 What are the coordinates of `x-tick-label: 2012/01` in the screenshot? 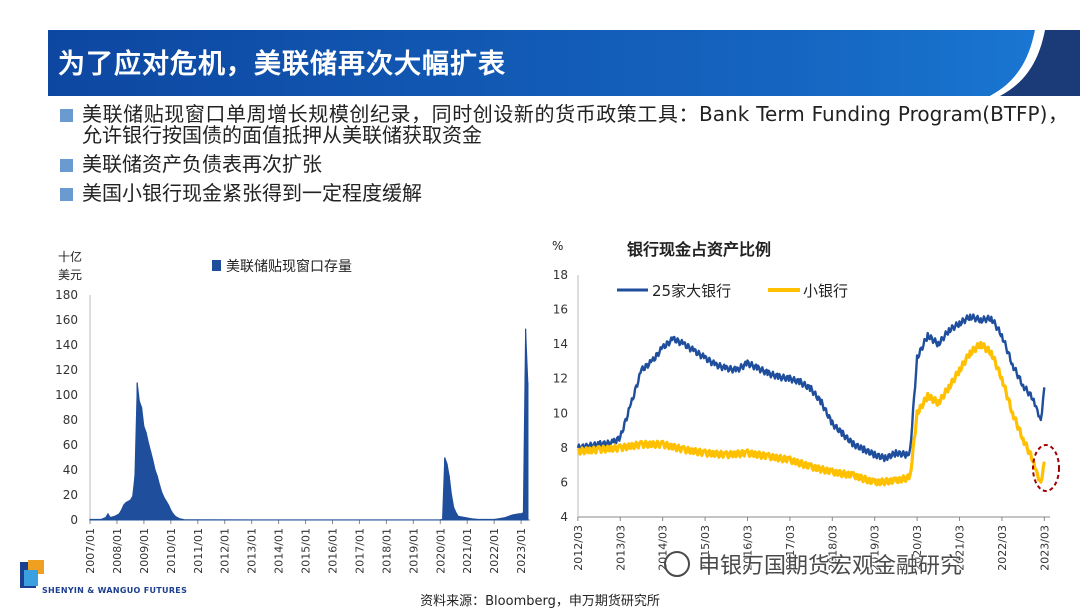 It's located at (225, 551).